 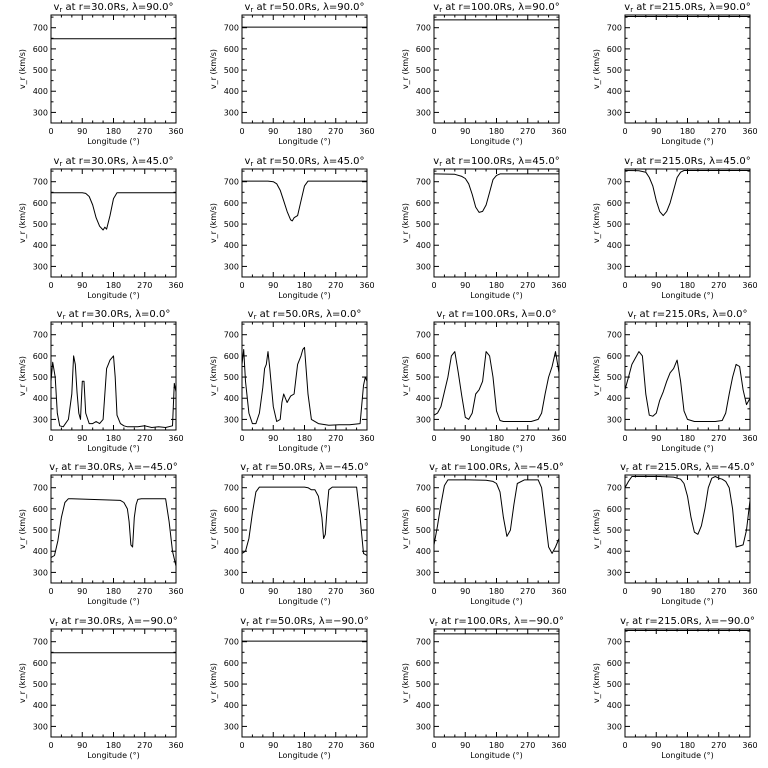 I want to click on panel-title: vr at r=30.0Rs, λ=0.0°, so click(x=114, y=315).